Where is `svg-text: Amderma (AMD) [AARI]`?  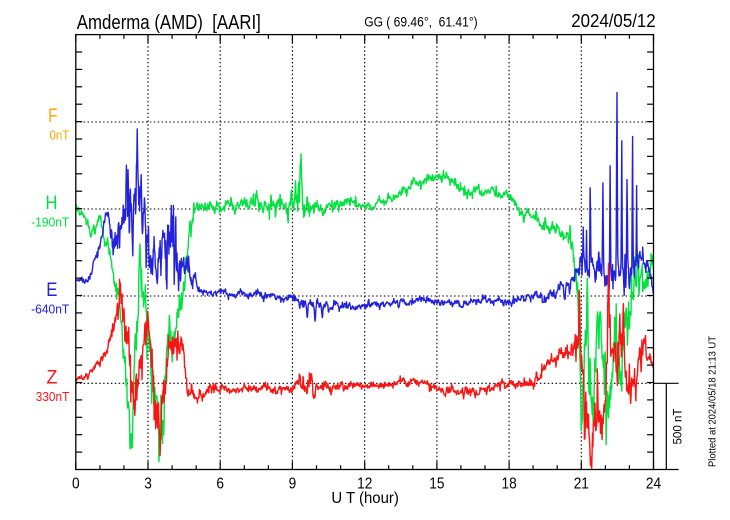
svg-text: Amderma (AMD) [AARI] is located at coordinates (169, 23).